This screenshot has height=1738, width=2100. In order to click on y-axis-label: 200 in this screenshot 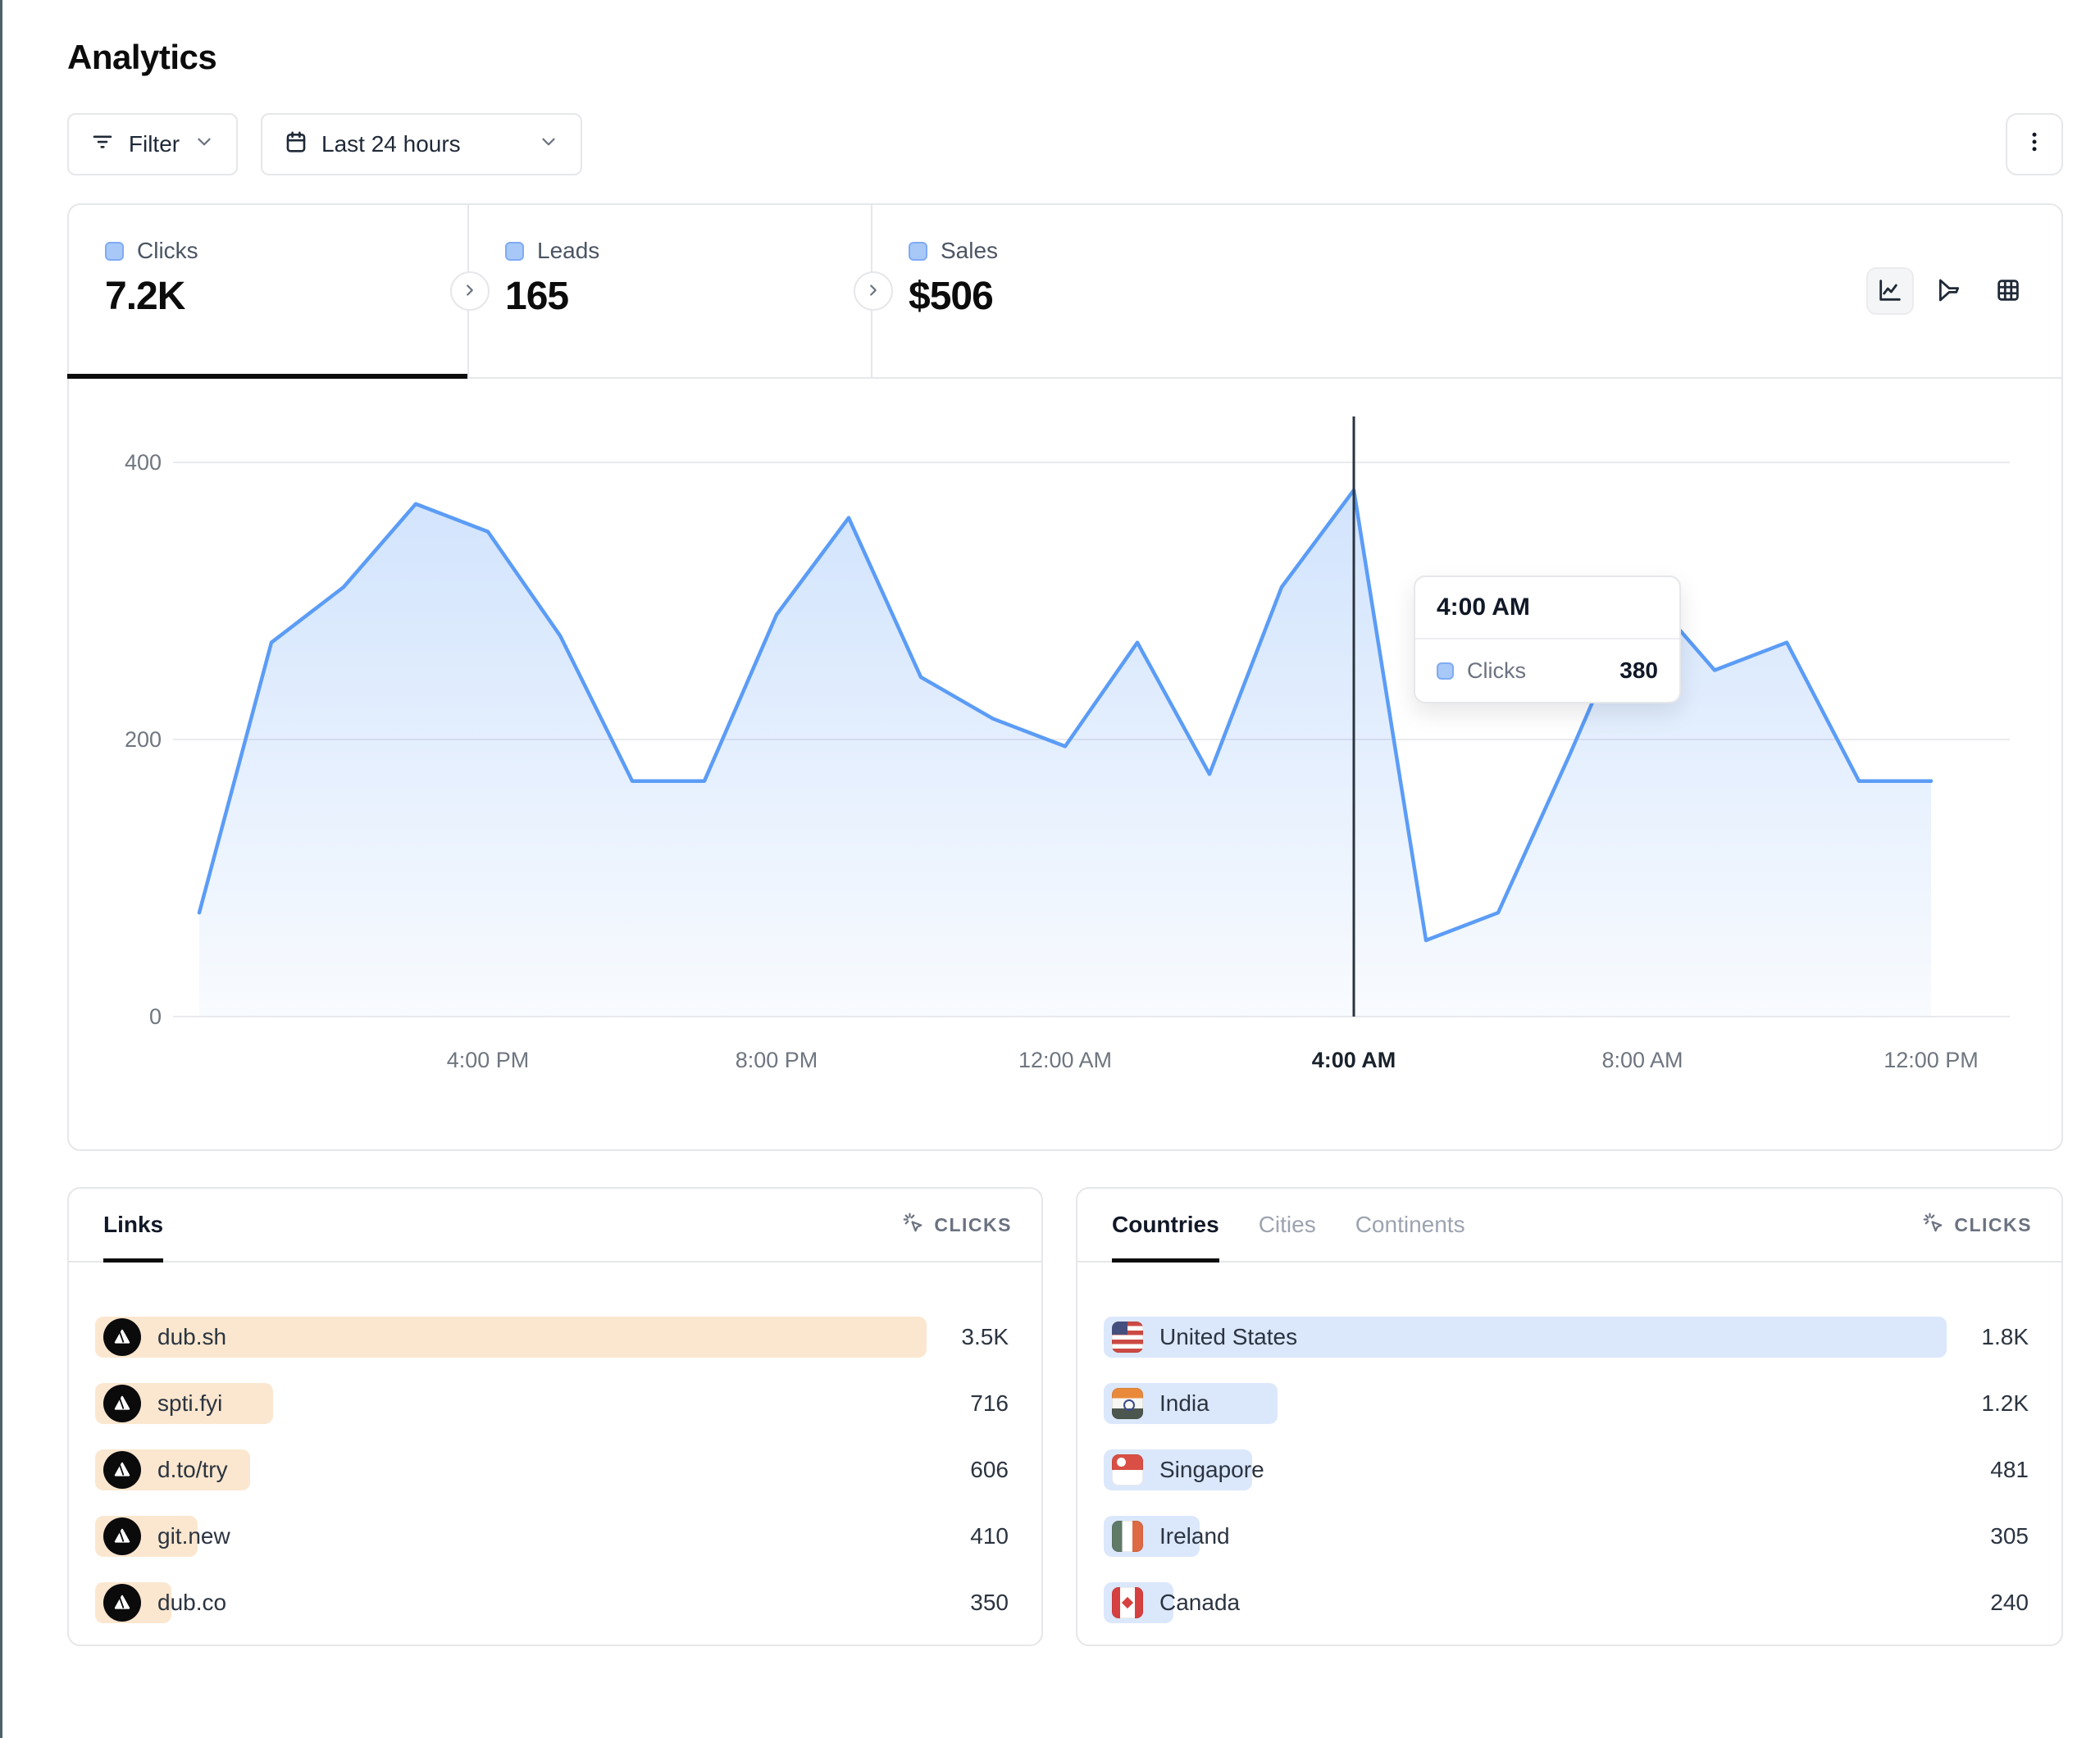, I will do `click(143, 739)`.